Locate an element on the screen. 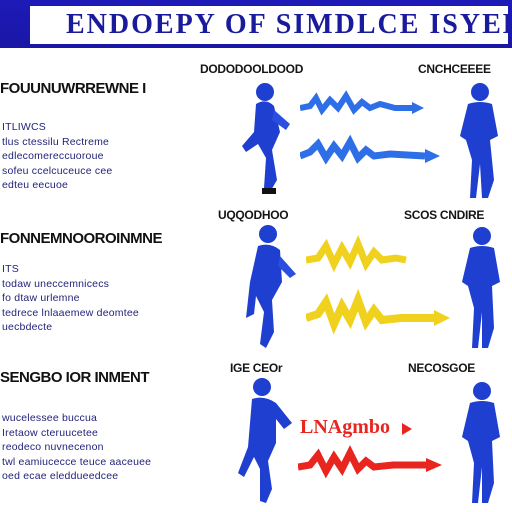 This screenshot has height=512, width=512. section-1-heading: FOUUNUWRREWNE I is located at coordinates (73, 88).